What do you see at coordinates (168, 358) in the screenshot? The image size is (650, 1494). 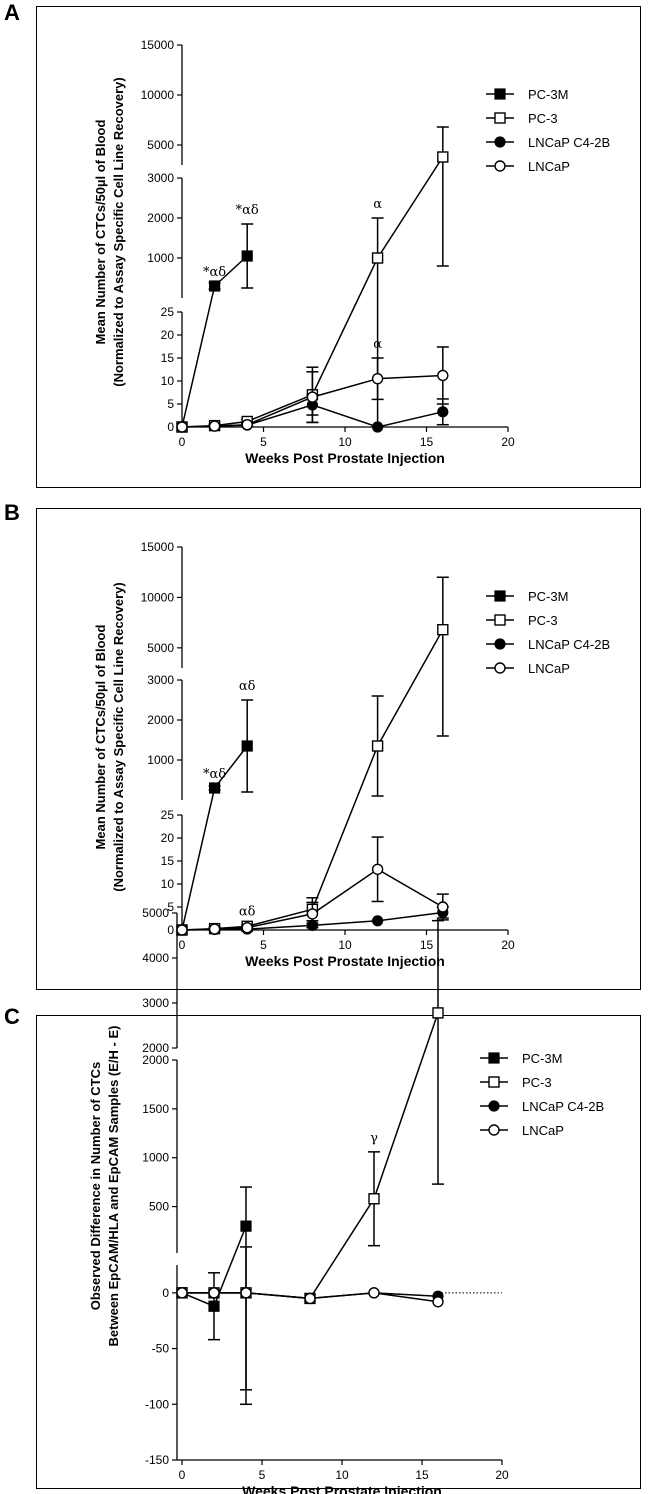 I see `y-tick-label: 15` at bounding box center [168, 358].